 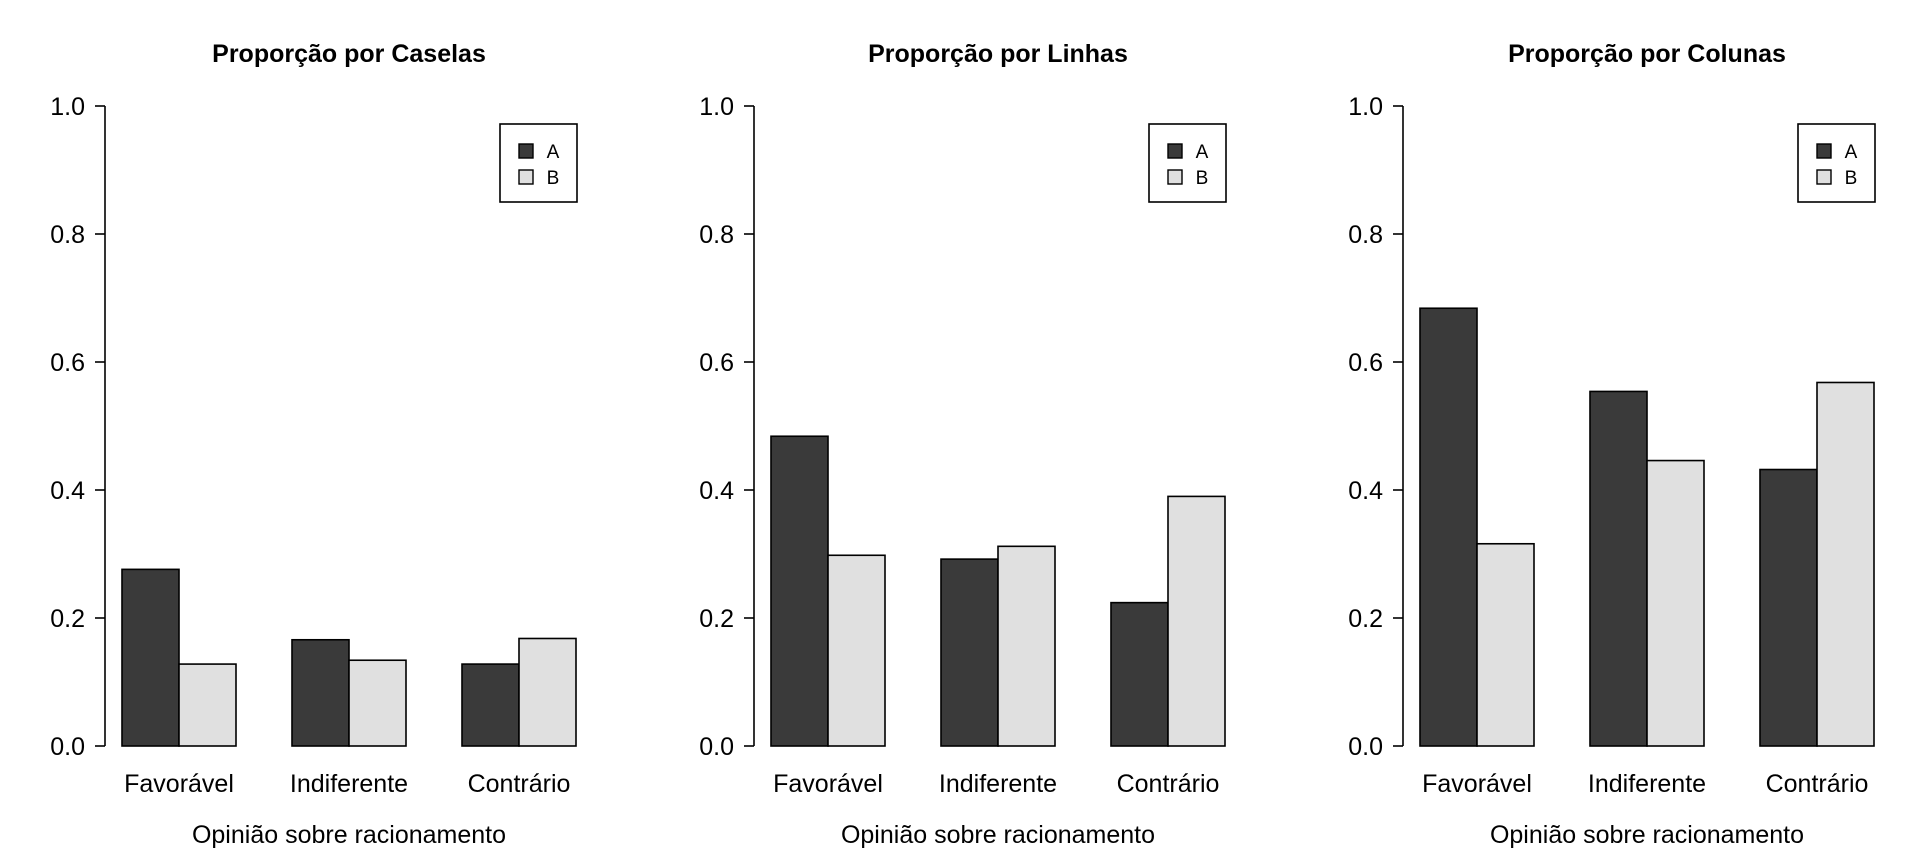 I want to click on chart-title: Proporção por Caselas, so click(x=349, y=54).